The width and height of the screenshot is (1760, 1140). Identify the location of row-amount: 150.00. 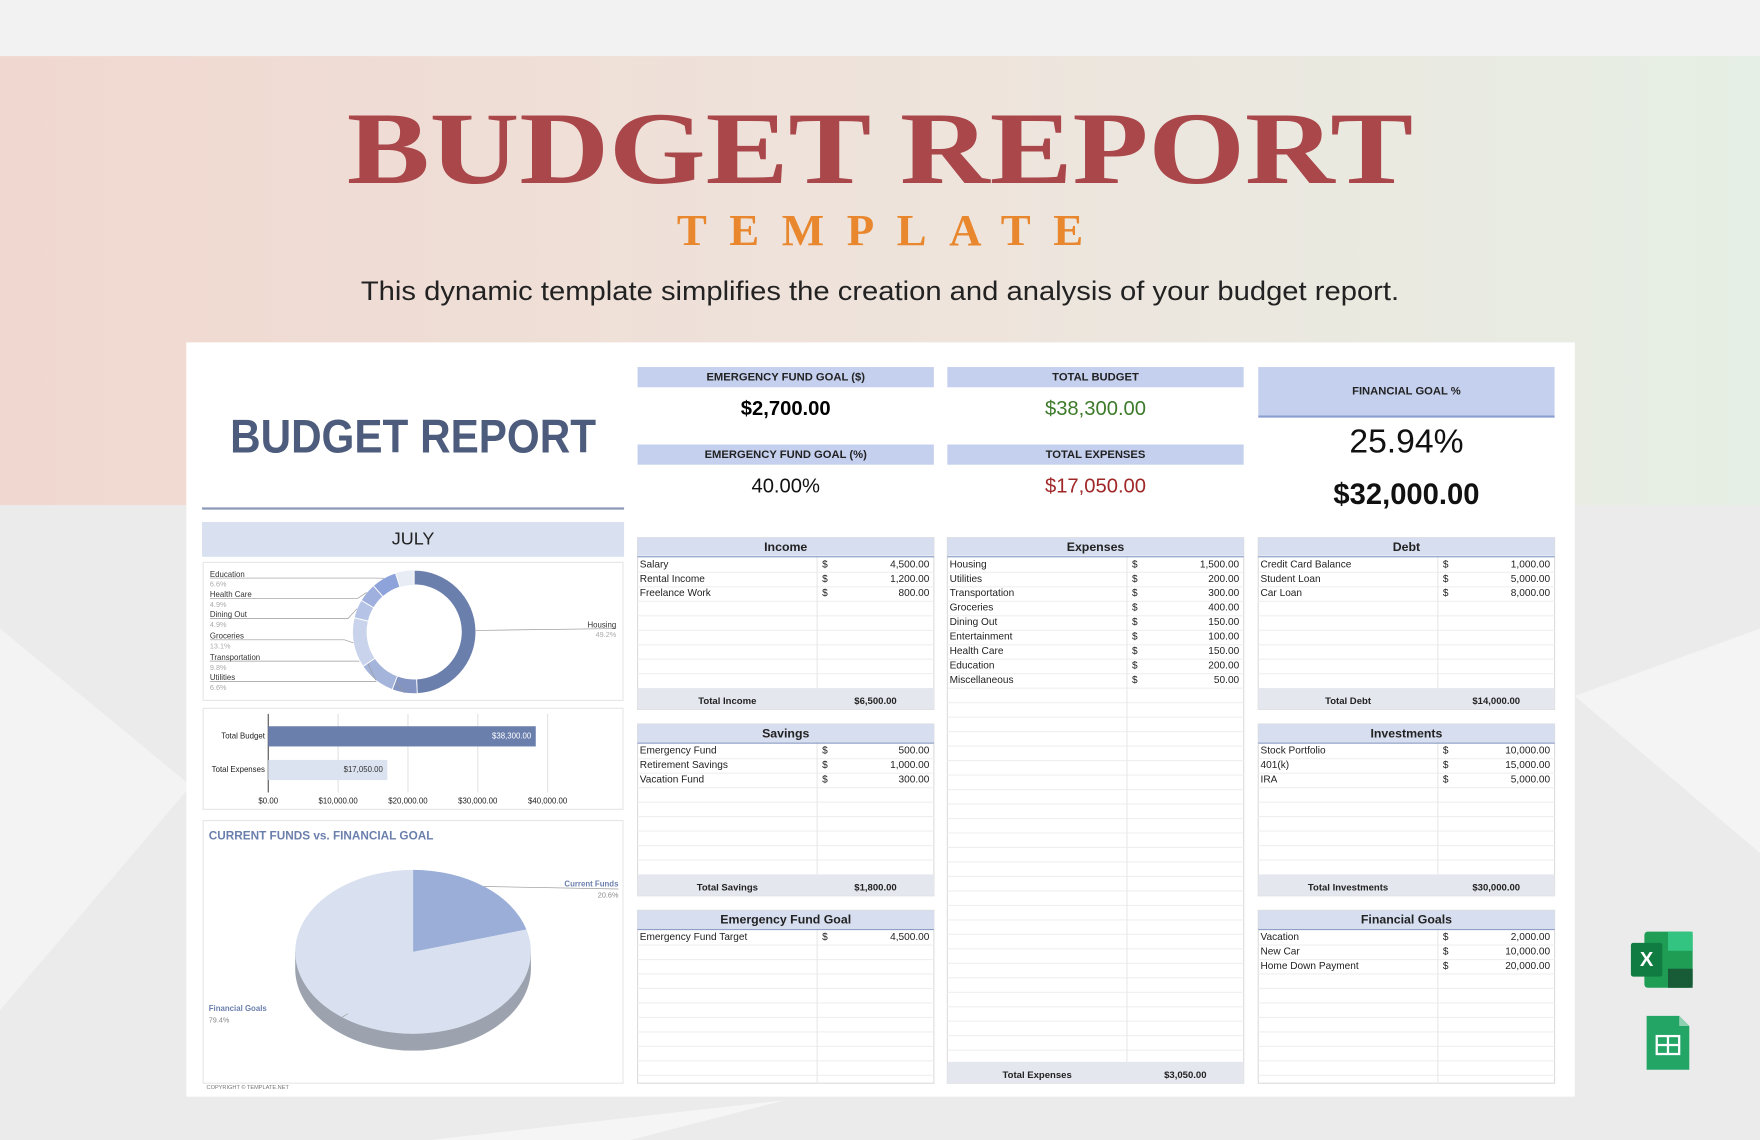
(1223, 622).